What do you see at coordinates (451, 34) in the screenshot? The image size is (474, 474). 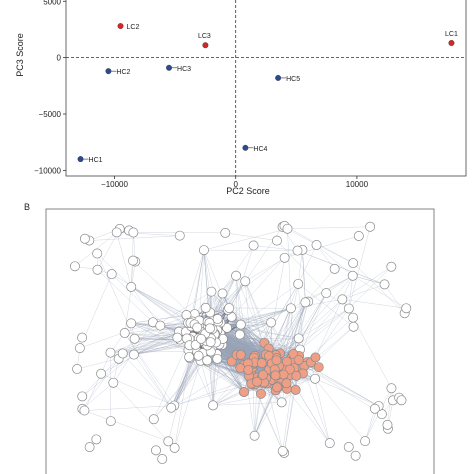 I see `point-label-lc1: LC1` at bounding box center [451, 34].